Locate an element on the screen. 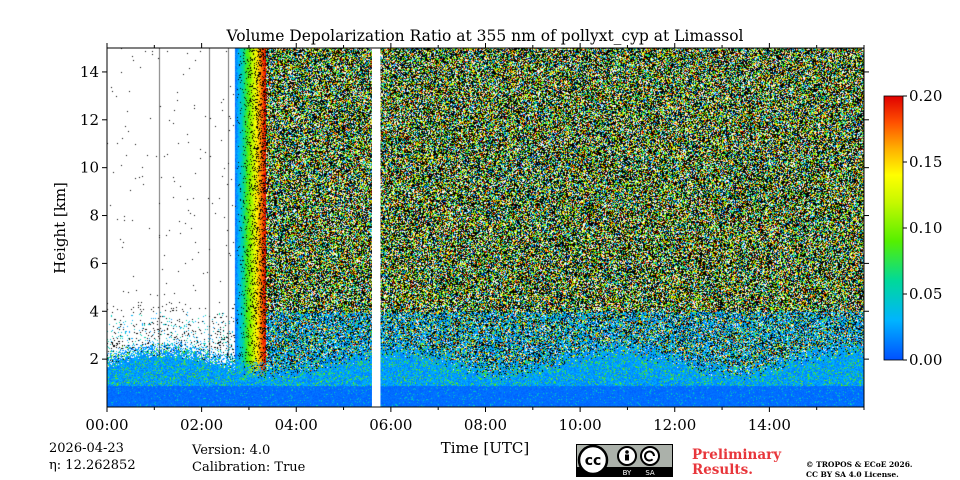 The image size is (960, 480). x-tick-label-14: 14:00 is located at coordinates (769, 425).